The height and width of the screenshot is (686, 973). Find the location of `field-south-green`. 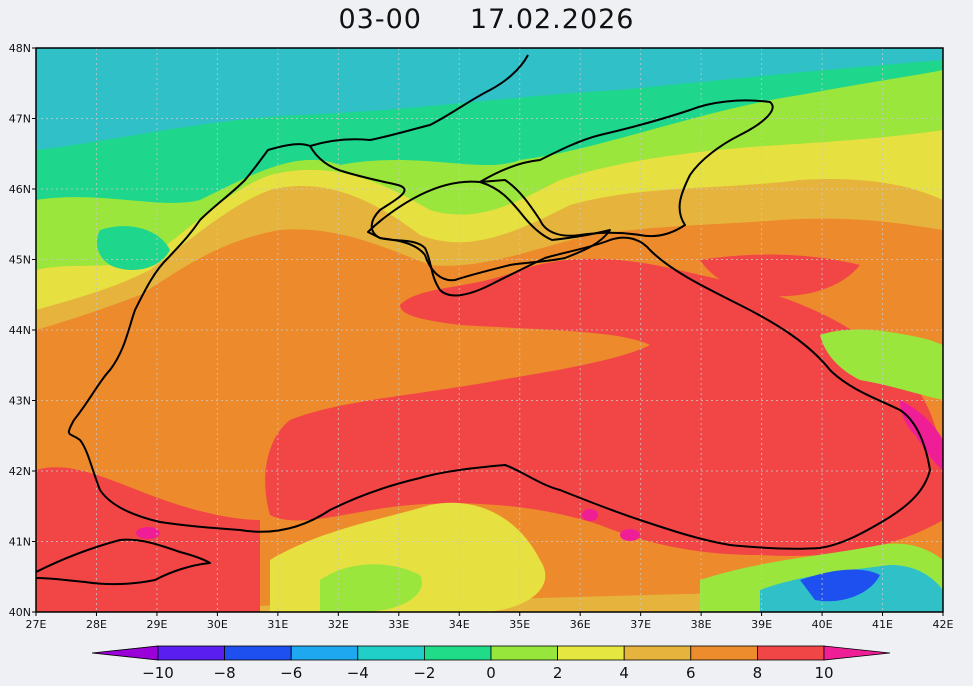

field-south-green is located at coordinates (371, 588).